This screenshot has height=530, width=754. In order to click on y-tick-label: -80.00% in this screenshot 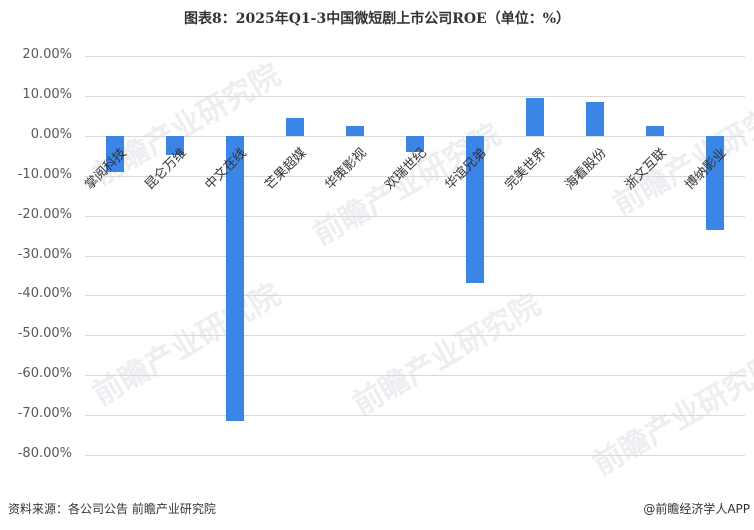, I will do `click(44, 453)`.